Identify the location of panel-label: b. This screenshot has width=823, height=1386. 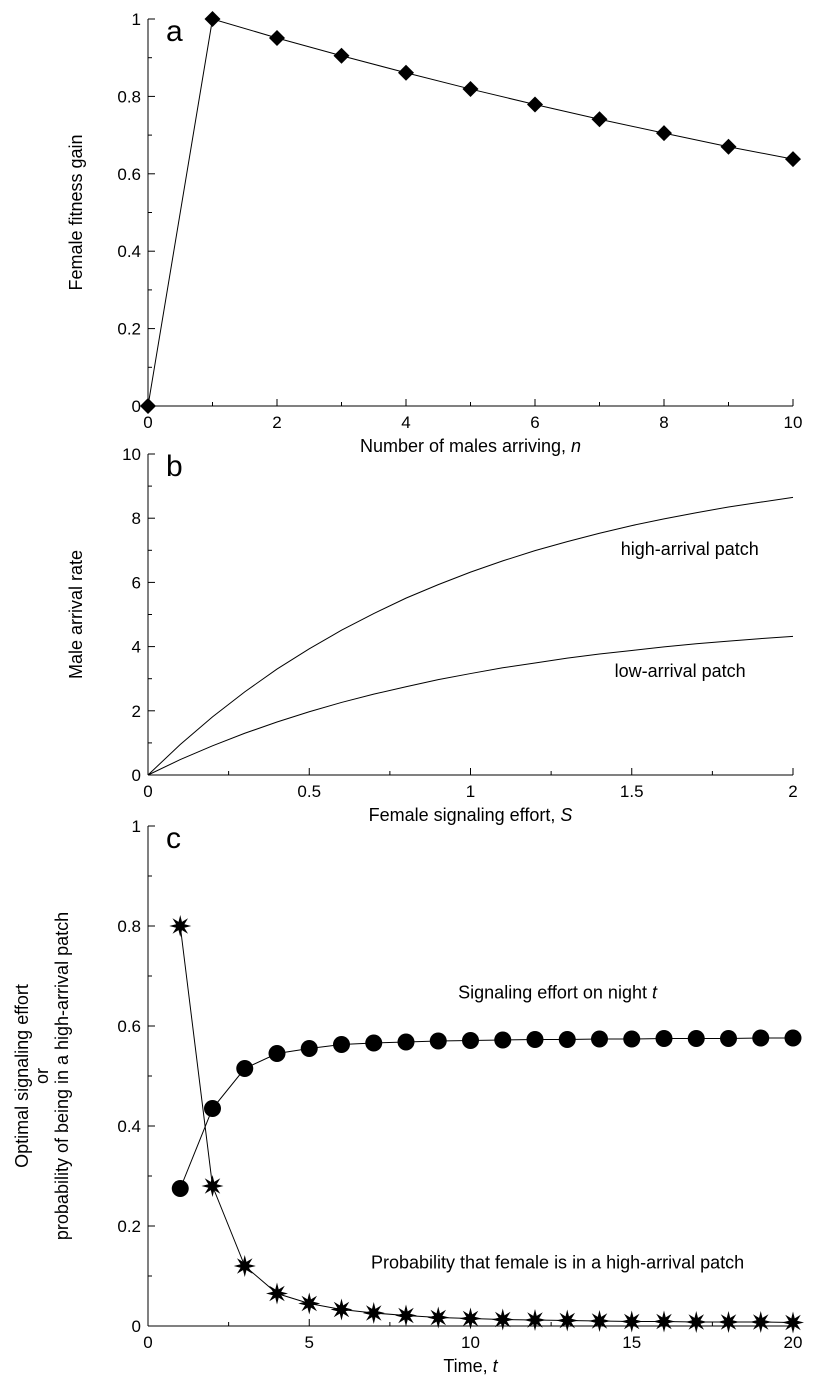
(174, 466).